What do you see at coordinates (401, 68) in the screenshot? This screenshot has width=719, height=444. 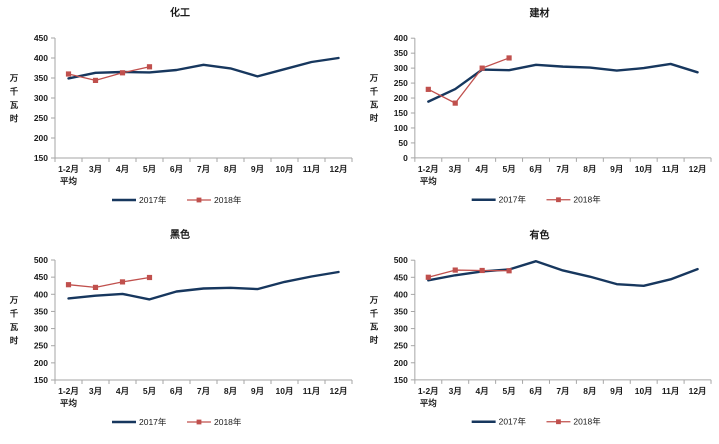 I see `y-tick-label: 300` at bounding box center [401, 68].